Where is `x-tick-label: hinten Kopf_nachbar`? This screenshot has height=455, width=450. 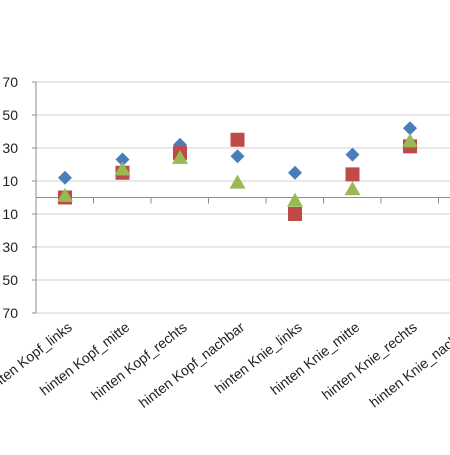
x-tick-label: hinten Kopf_nachbar is located at coordinates (192, 365).